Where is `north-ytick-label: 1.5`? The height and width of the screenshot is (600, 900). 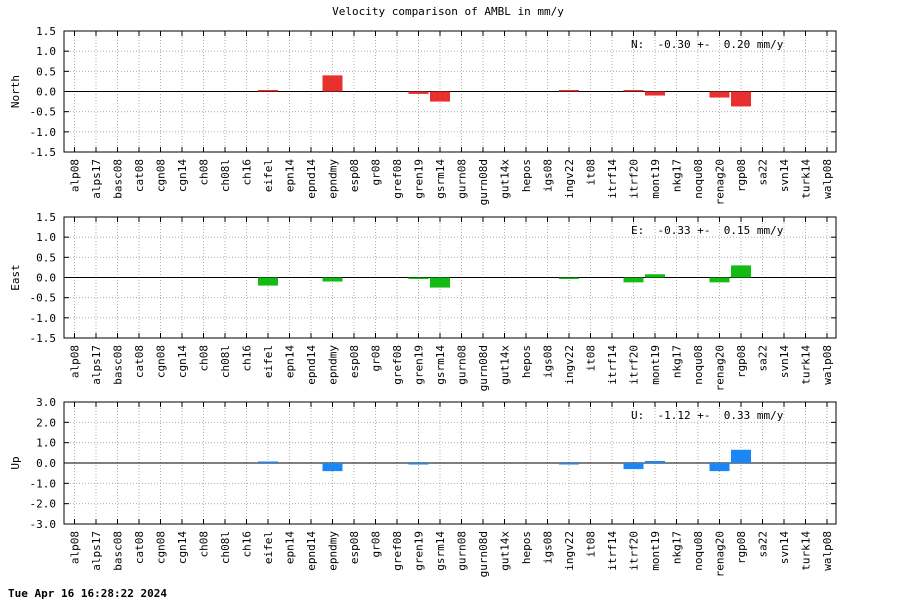 north-ytick-label: 1.5 is located at coordinates (46, 31).